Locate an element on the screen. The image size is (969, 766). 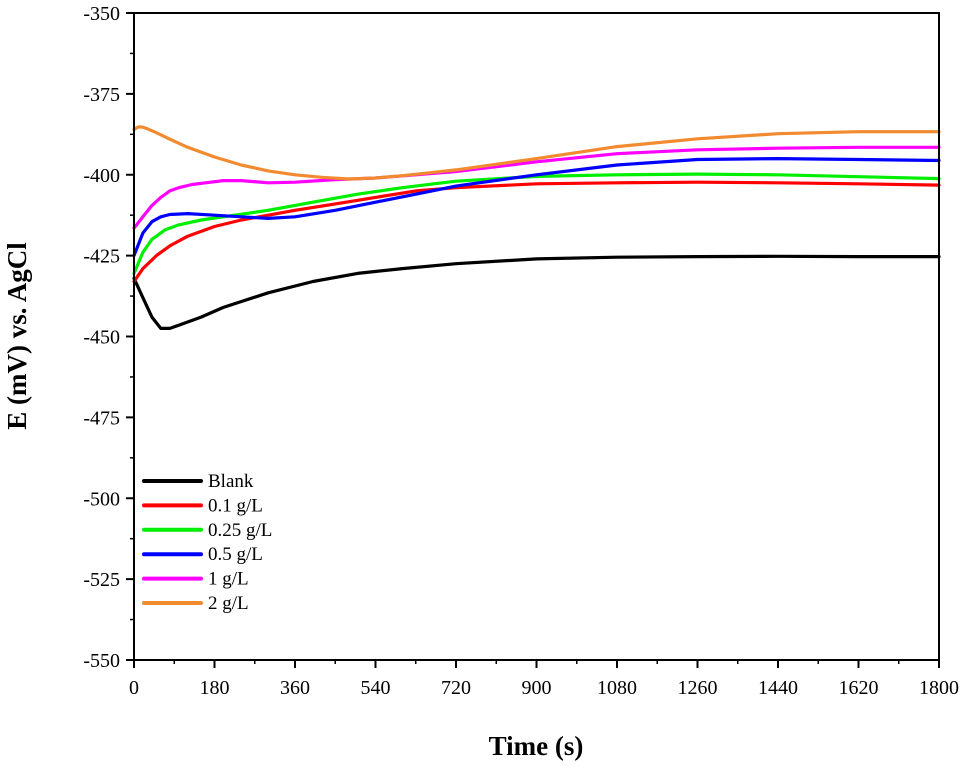
x-tick-label-9: 1620 is located at coordinates (859, 688).